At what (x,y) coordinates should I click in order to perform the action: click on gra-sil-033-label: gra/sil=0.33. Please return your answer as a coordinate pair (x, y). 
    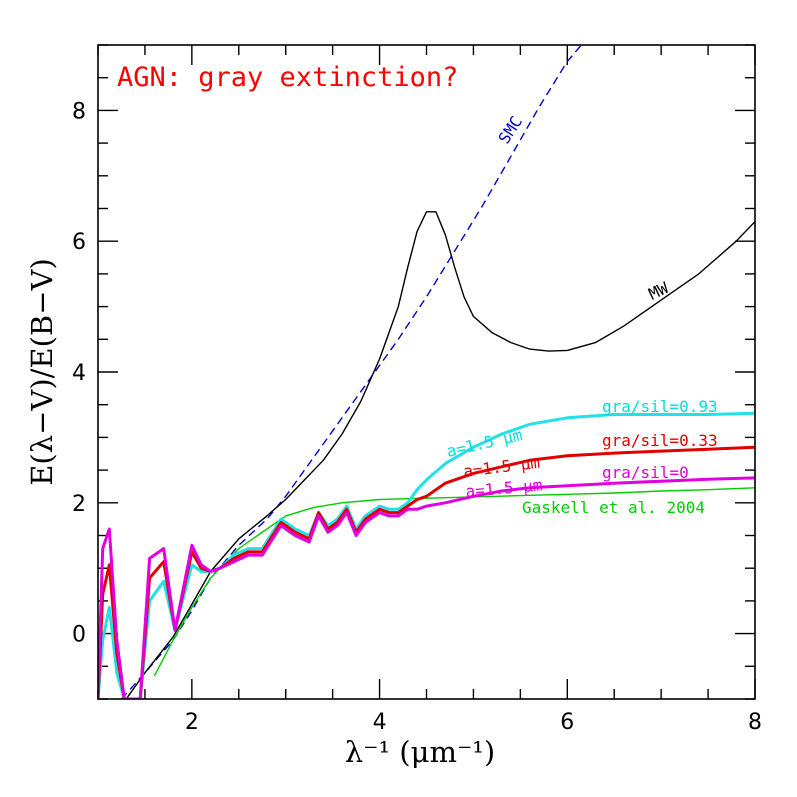
    Looking at the image, I should click on (660, 440).